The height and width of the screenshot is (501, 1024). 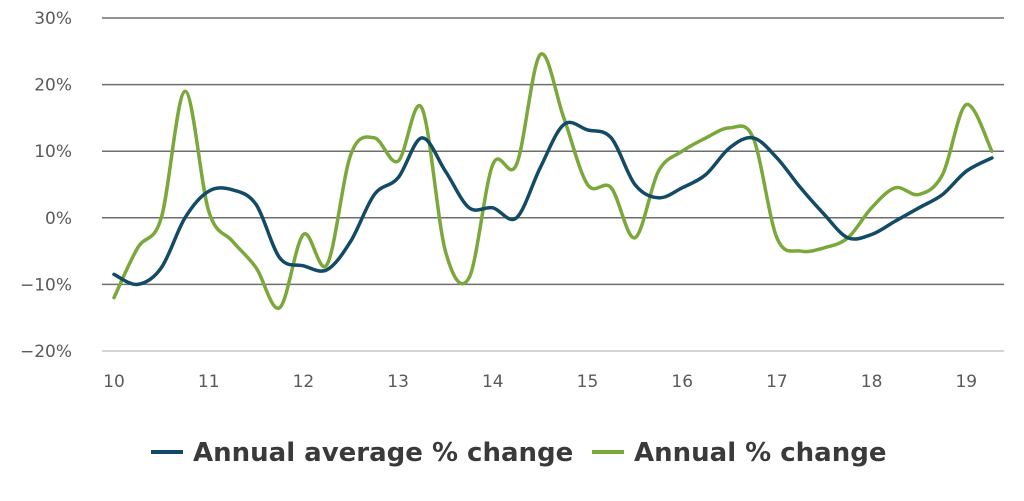 What do you see at coordinates (760, 453) in the screenshot?
I see `legend-label-annual: Annual % change` at bounding box center [760, 453].